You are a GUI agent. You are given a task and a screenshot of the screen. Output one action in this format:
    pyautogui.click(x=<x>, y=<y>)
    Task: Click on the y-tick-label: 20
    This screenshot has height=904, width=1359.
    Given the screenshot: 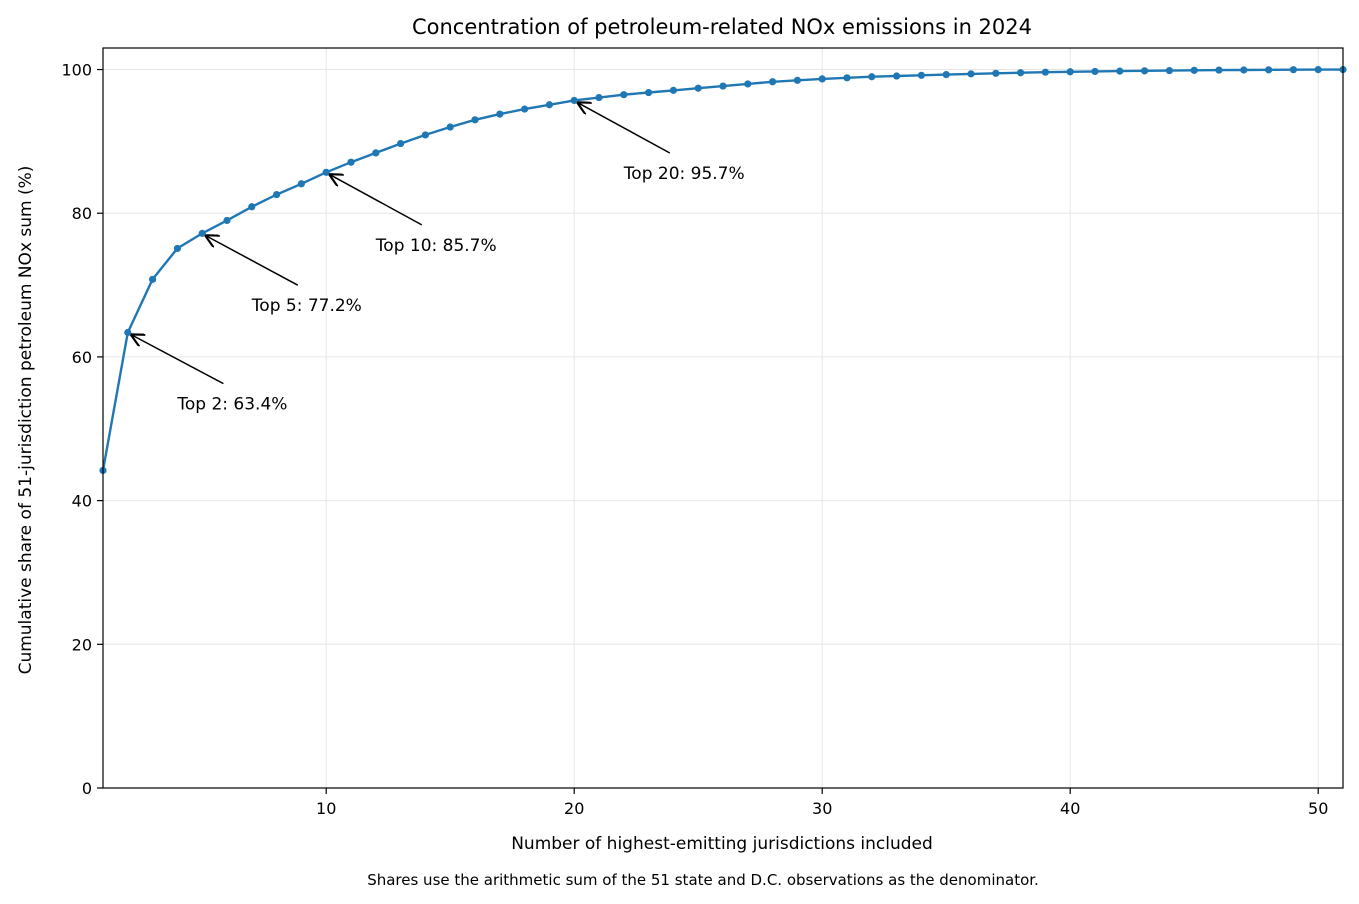 What is the action you would take?
    pyautogui.click(x=82, y=644)
    